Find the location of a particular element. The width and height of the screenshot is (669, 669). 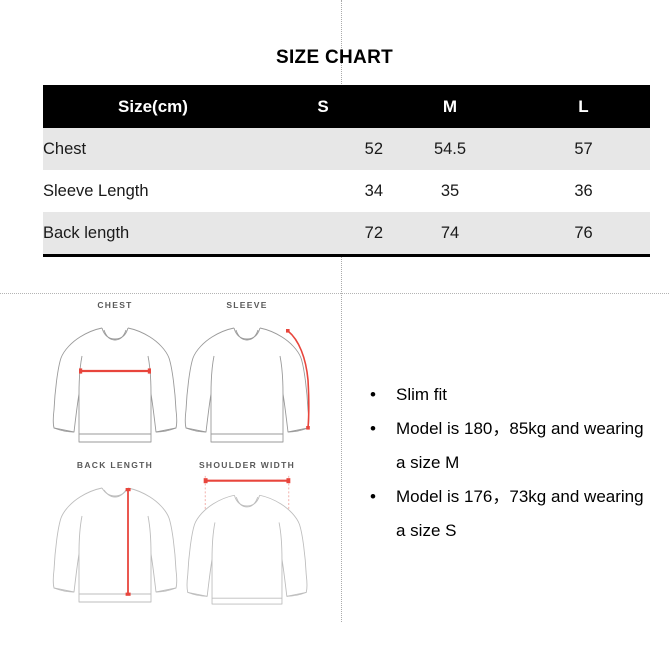

sweatshirt-sleeve-measure-icon is located at coordinates (247, 385).